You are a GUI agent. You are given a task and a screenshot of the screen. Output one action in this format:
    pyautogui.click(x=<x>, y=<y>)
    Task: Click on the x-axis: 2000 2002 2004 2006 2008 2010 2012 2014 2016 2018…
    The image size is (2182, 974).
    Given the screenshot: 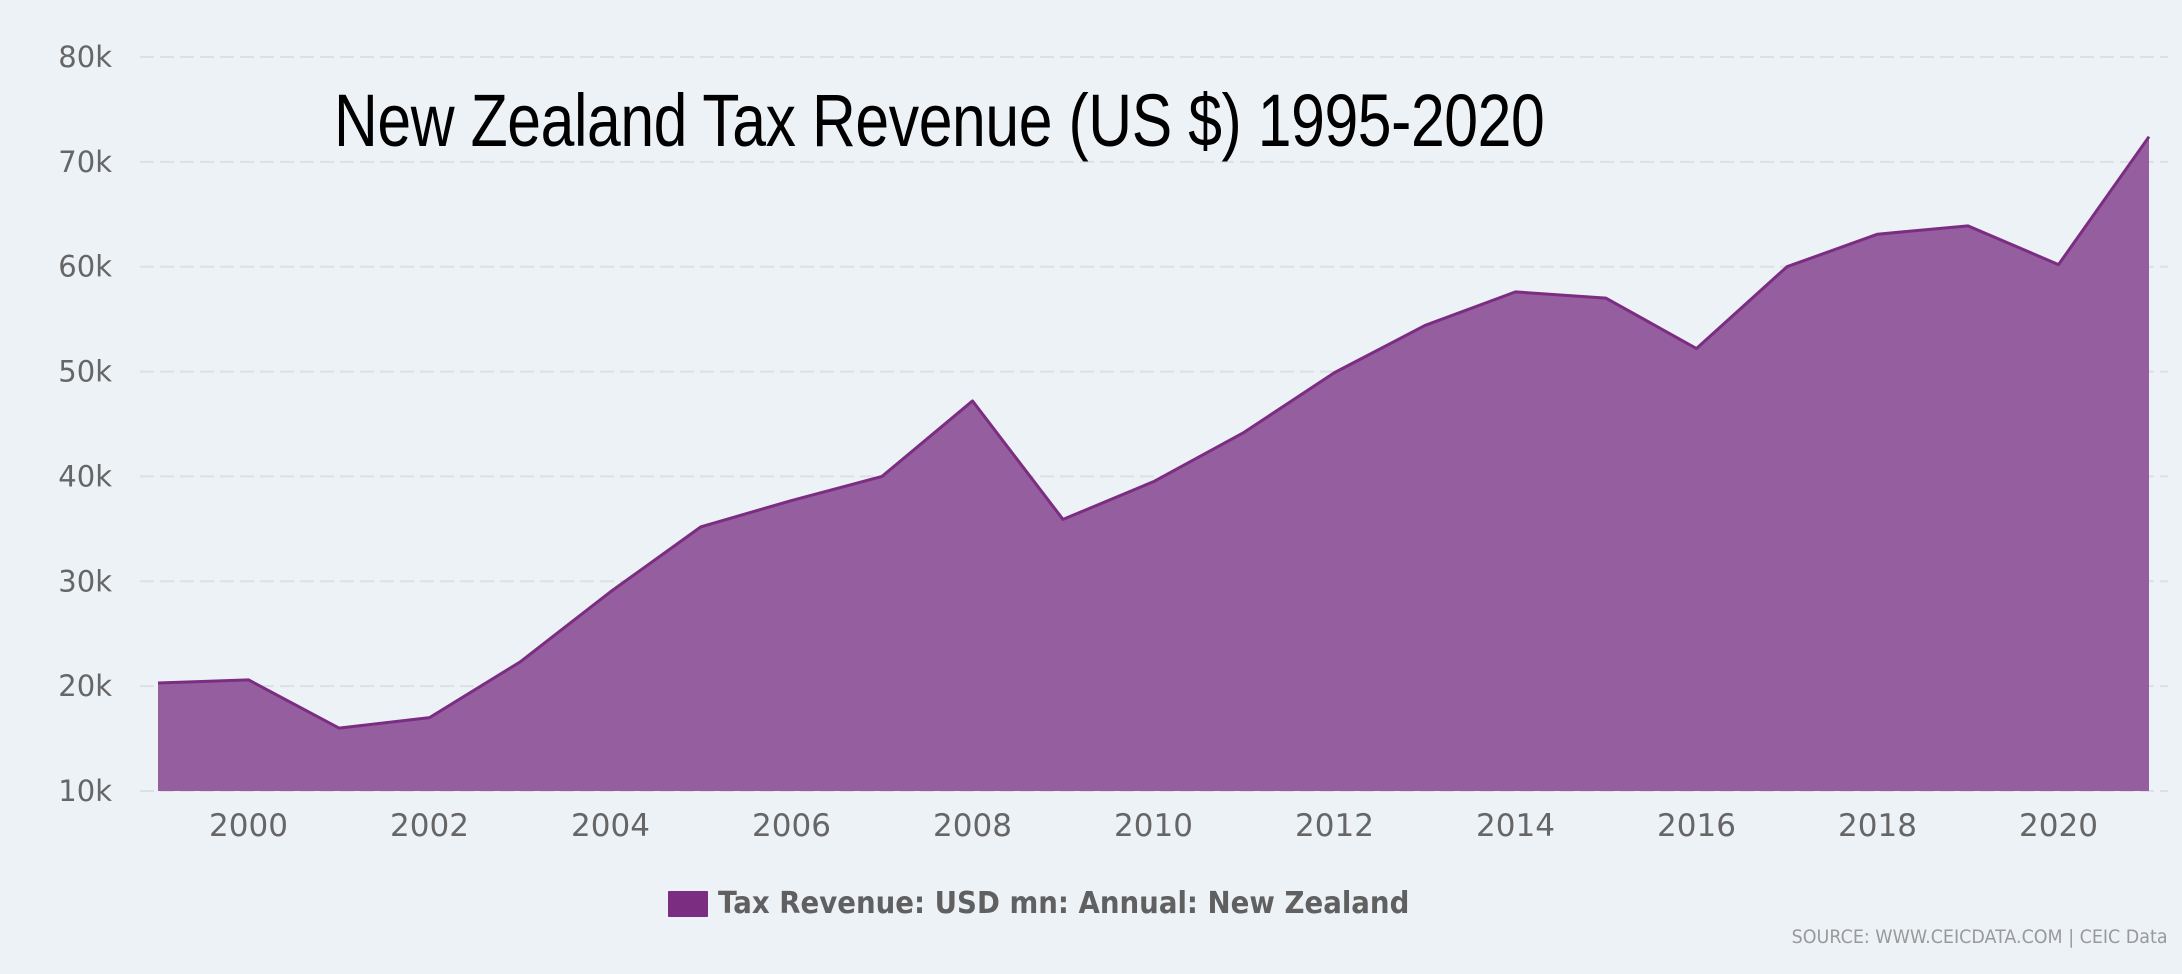 What is the action you would take?
    pyautogui.click(x=1153, y=826)
    